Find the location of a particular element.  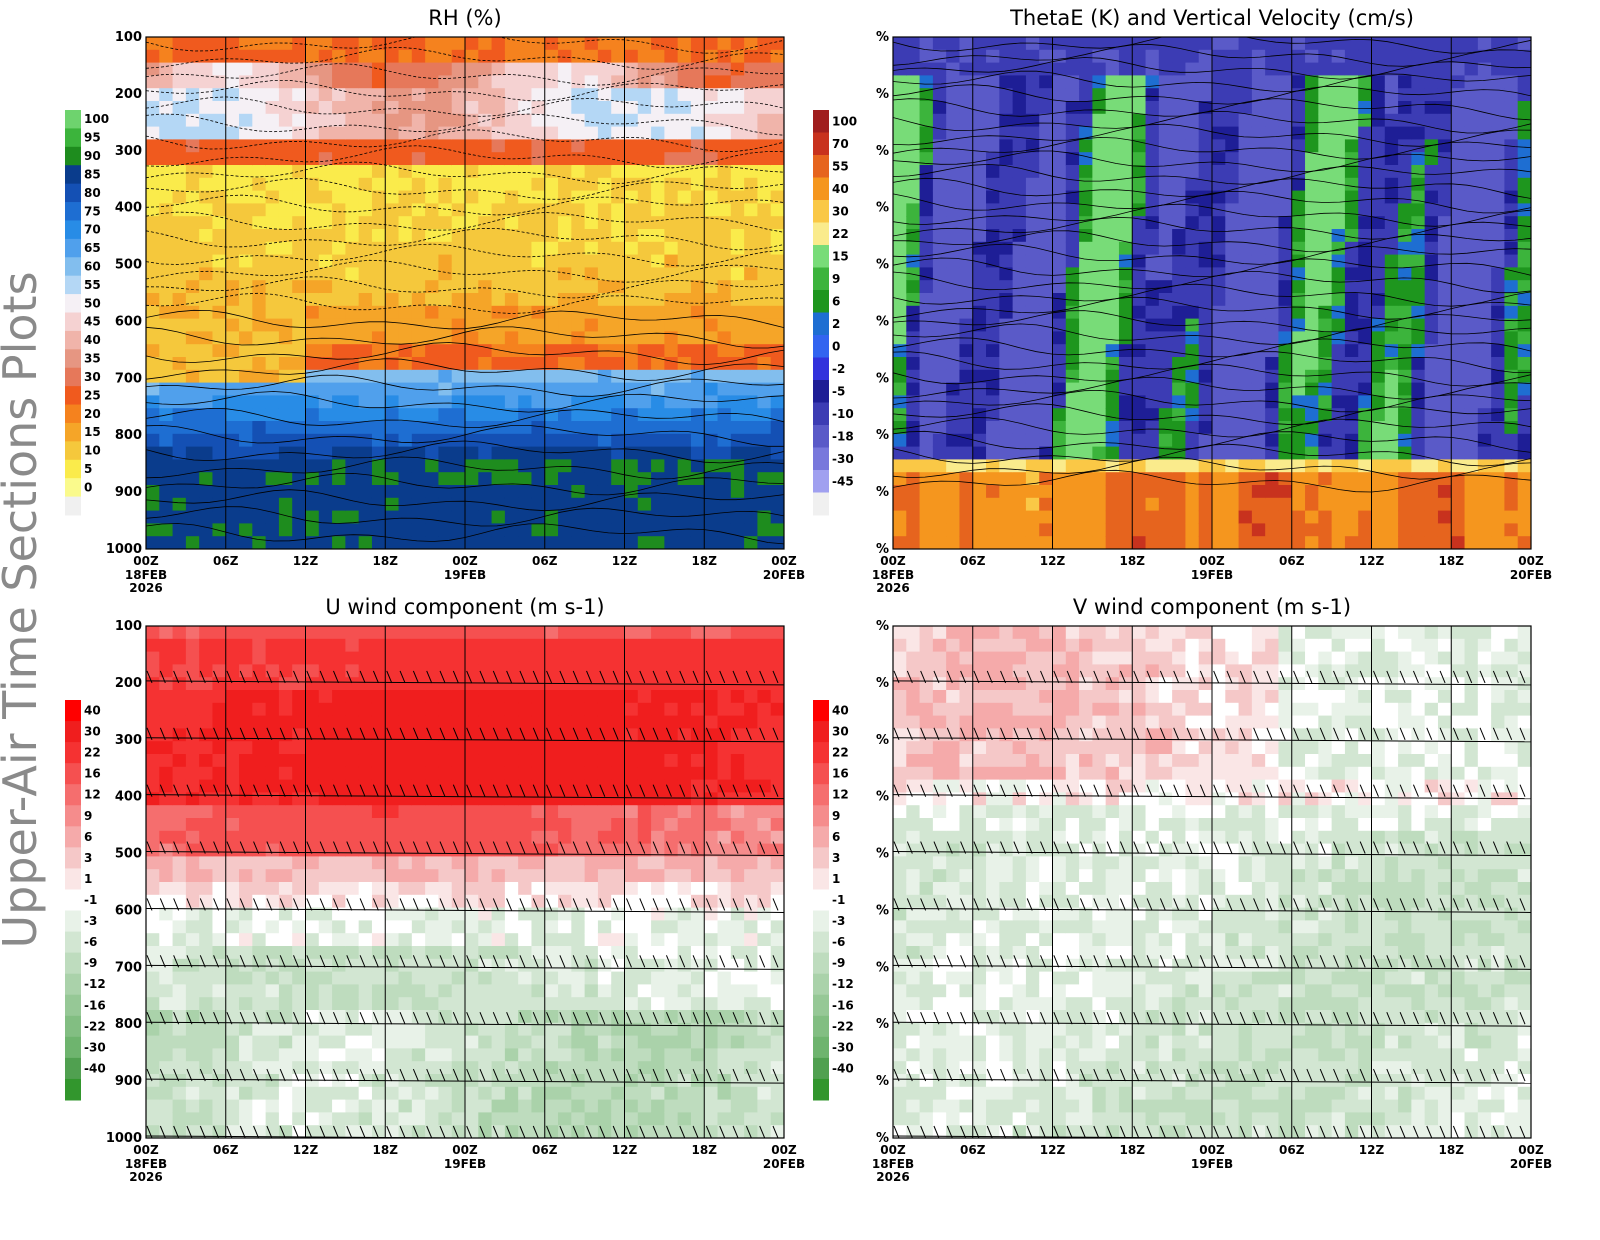

colorbar-label: 0 is located at coordinates (836, 346).